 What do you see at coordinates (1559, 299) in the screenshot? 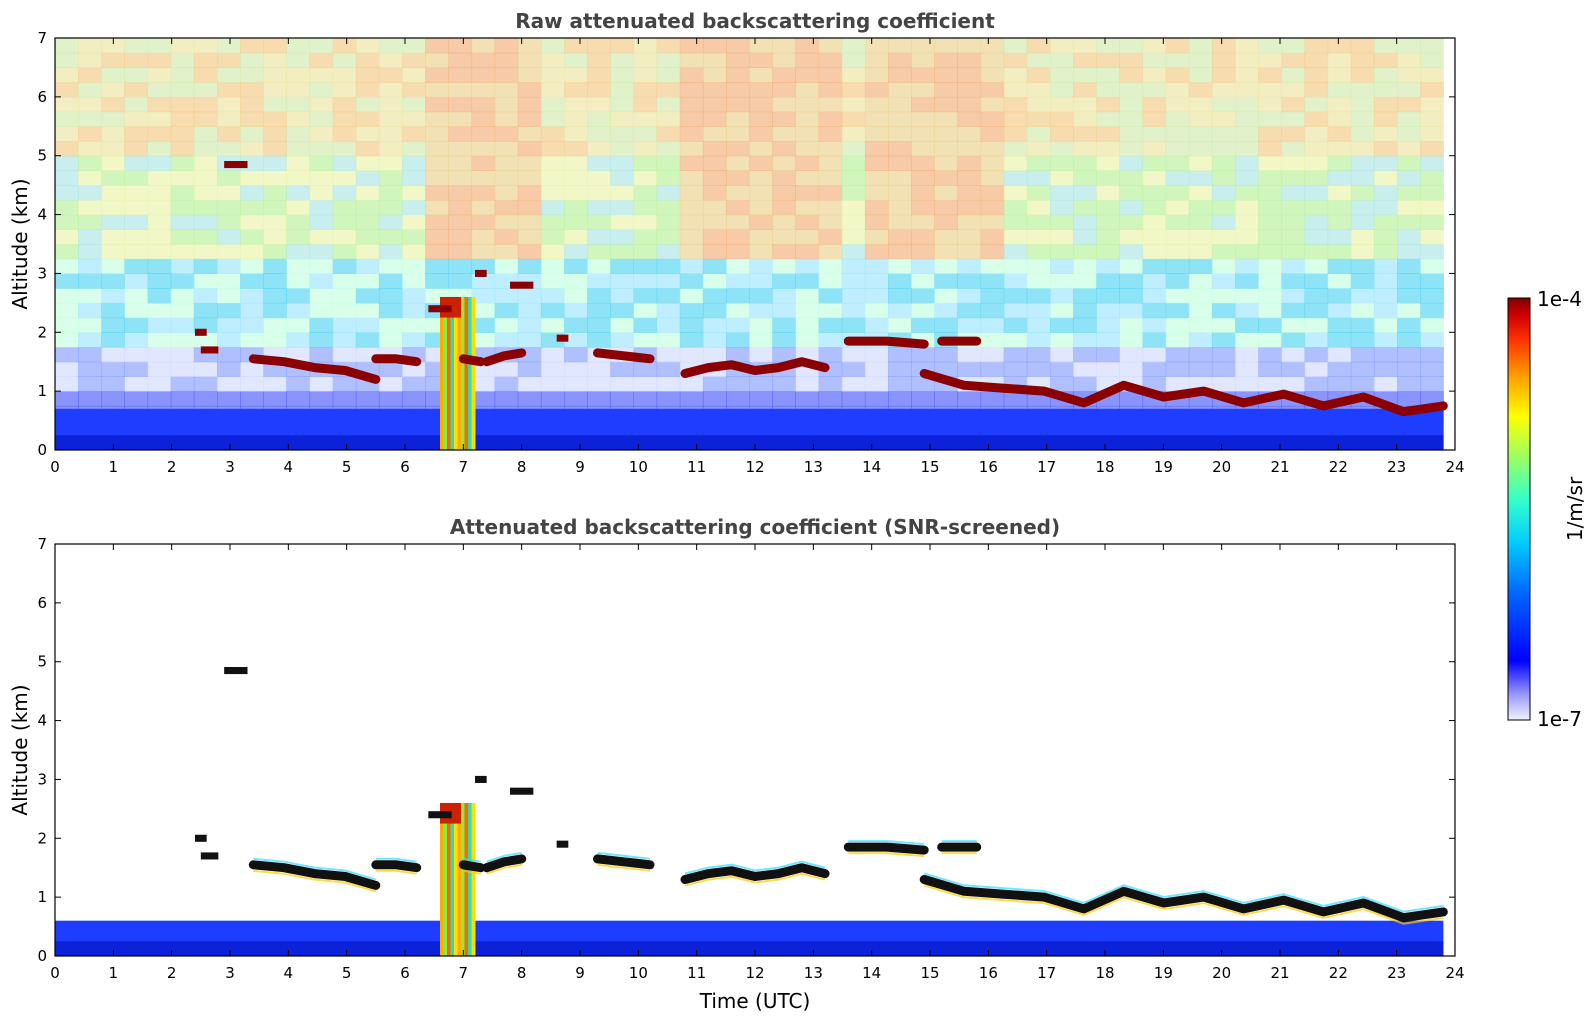
I see `colorbar-max-label: 1e-4` at bounding box center [1559, 299].